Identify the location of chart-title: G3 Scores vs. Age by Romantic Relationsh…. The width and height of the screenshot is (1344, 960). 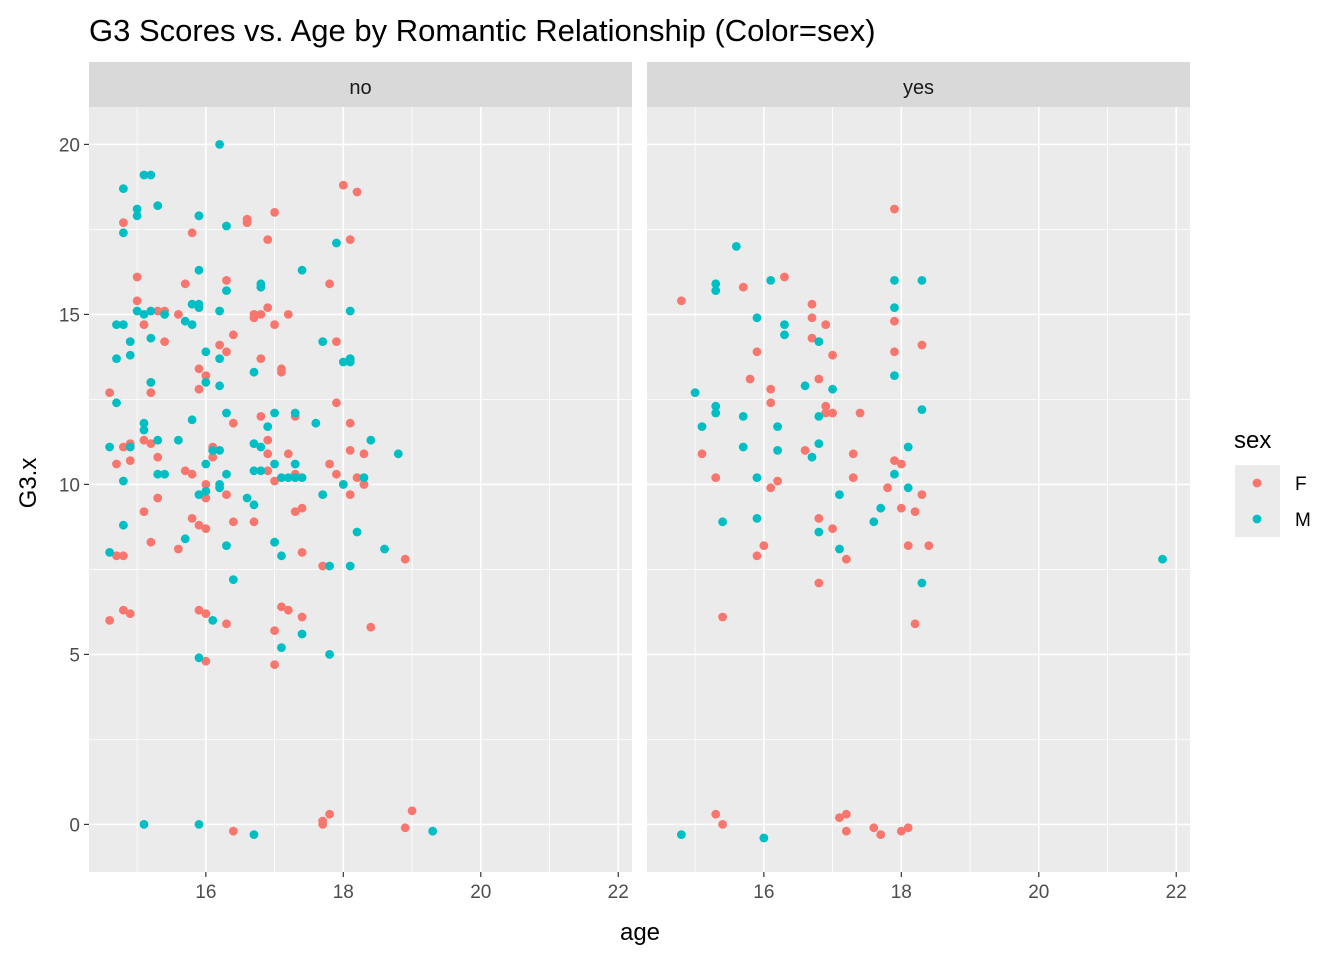
(482, 30).